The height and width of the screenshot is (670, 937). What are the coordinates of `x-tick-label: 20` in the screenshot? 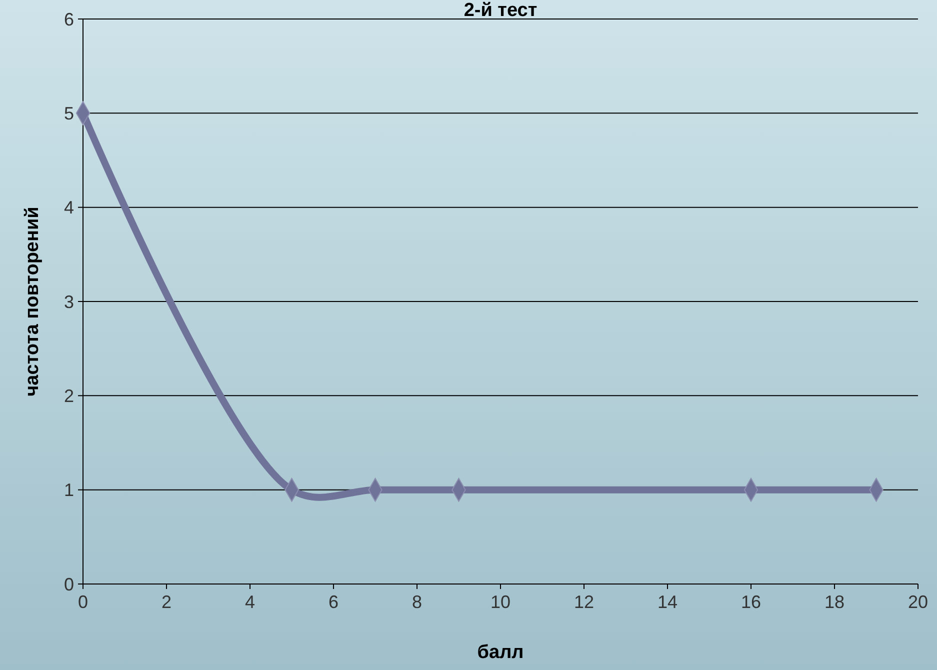 It's located at (918, 602).